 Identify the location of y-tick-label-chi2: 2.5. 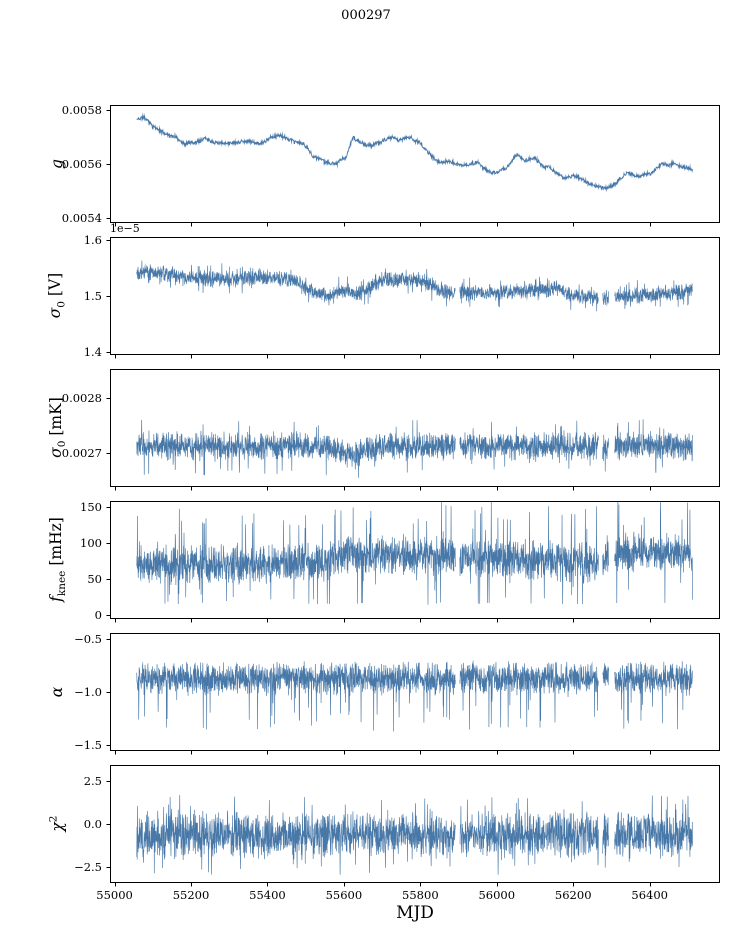
(92, 781).